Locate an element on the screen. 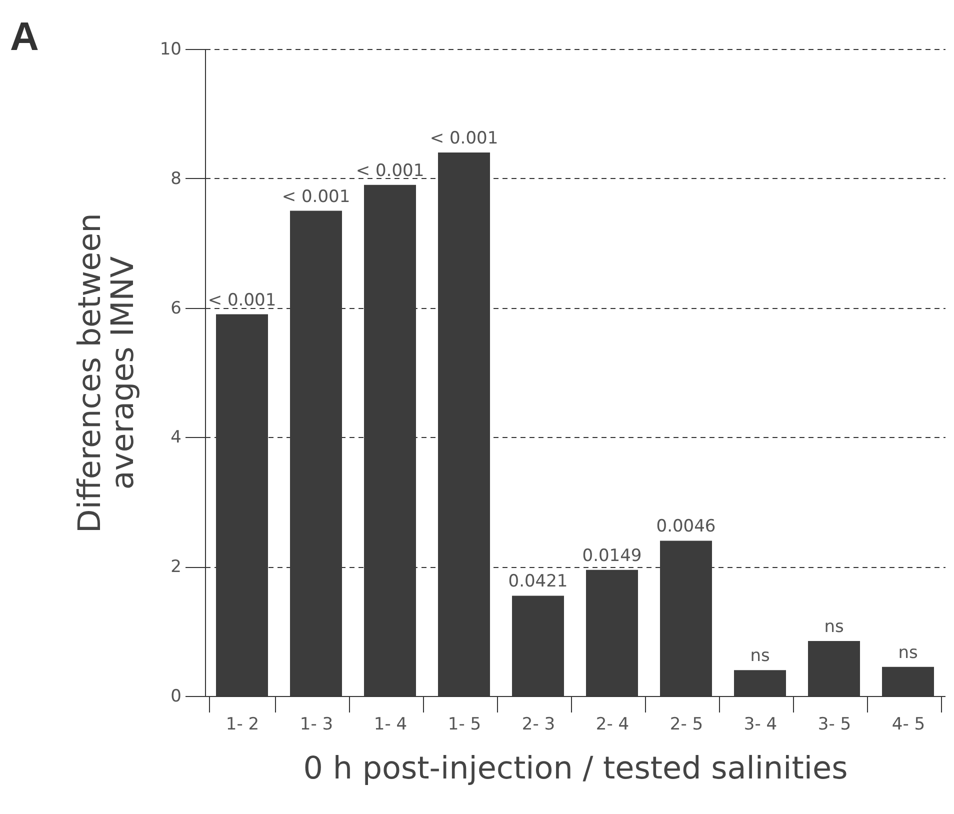 The height and width of the screenshot is (814, 954). x-tick-label: 1- 4 is located at coordinates (391, 724).